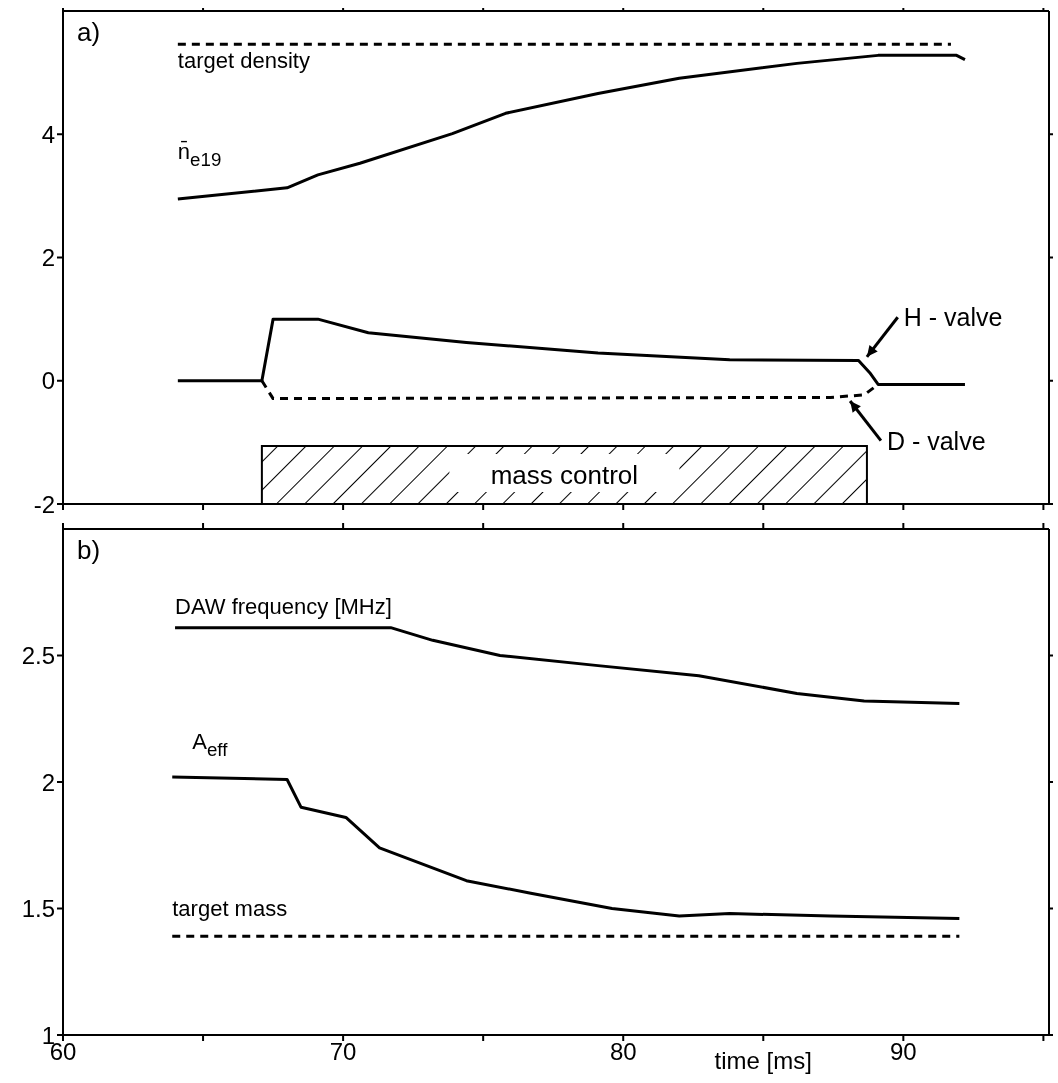 The image size is (1058, 1083). I want to click on series-label: DAW frequency [MHz], so click(283, 606).